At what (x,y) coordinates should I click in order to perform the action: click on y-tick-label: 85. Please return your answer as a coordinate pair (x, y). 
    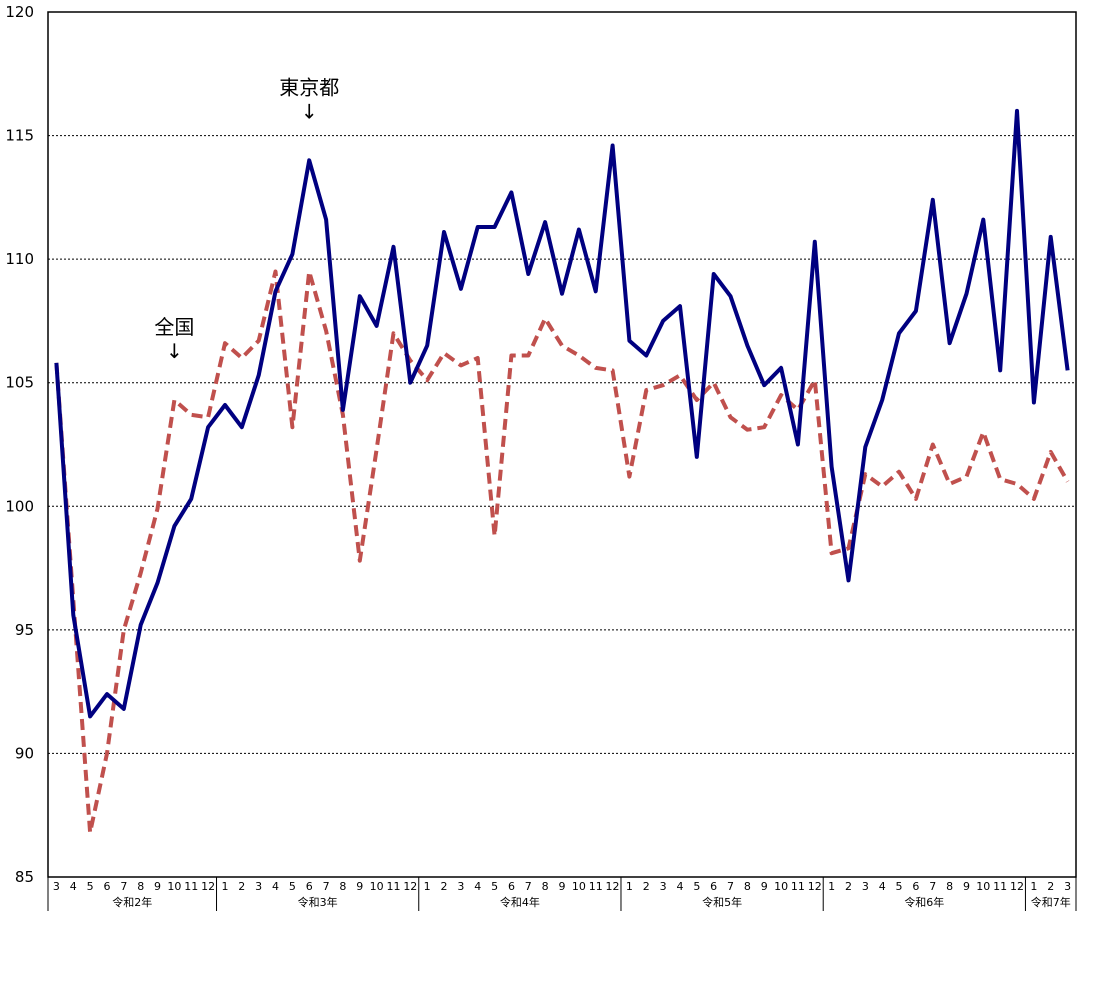
    Looking at the image, I should click on (24, 877).